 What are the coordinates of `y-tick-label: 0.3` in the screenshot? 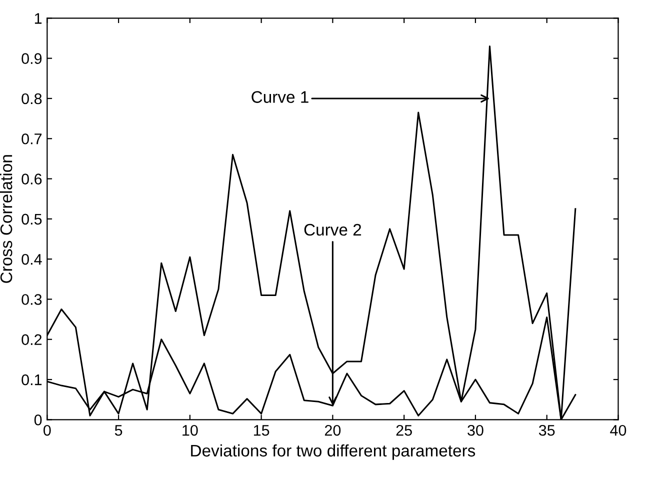 It's located at (32, 299).